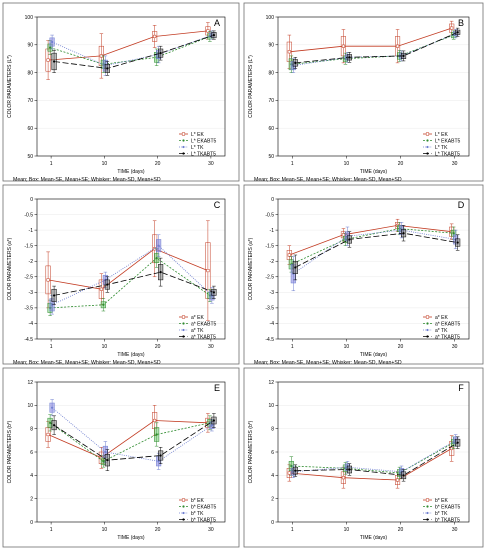 The width and height of the screenshot is (486, 550). Describe the element at coordinates (28, 340) in the screenshot. I see `y-tick-label: -4.5` at that location.